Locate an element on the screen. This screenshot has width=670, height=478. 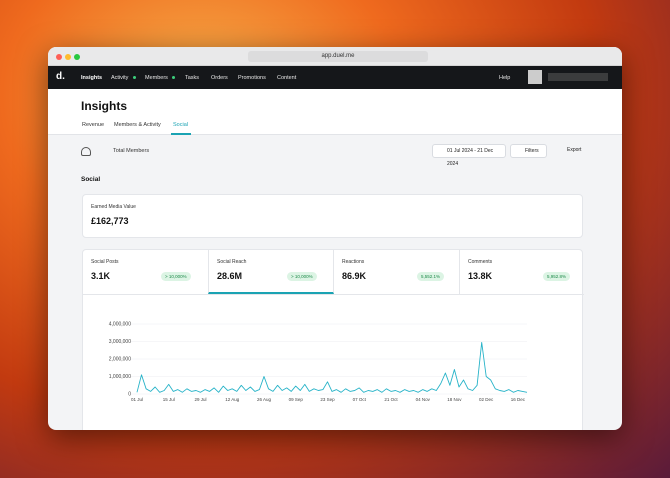
minimize is located at coordinates (68, 57).